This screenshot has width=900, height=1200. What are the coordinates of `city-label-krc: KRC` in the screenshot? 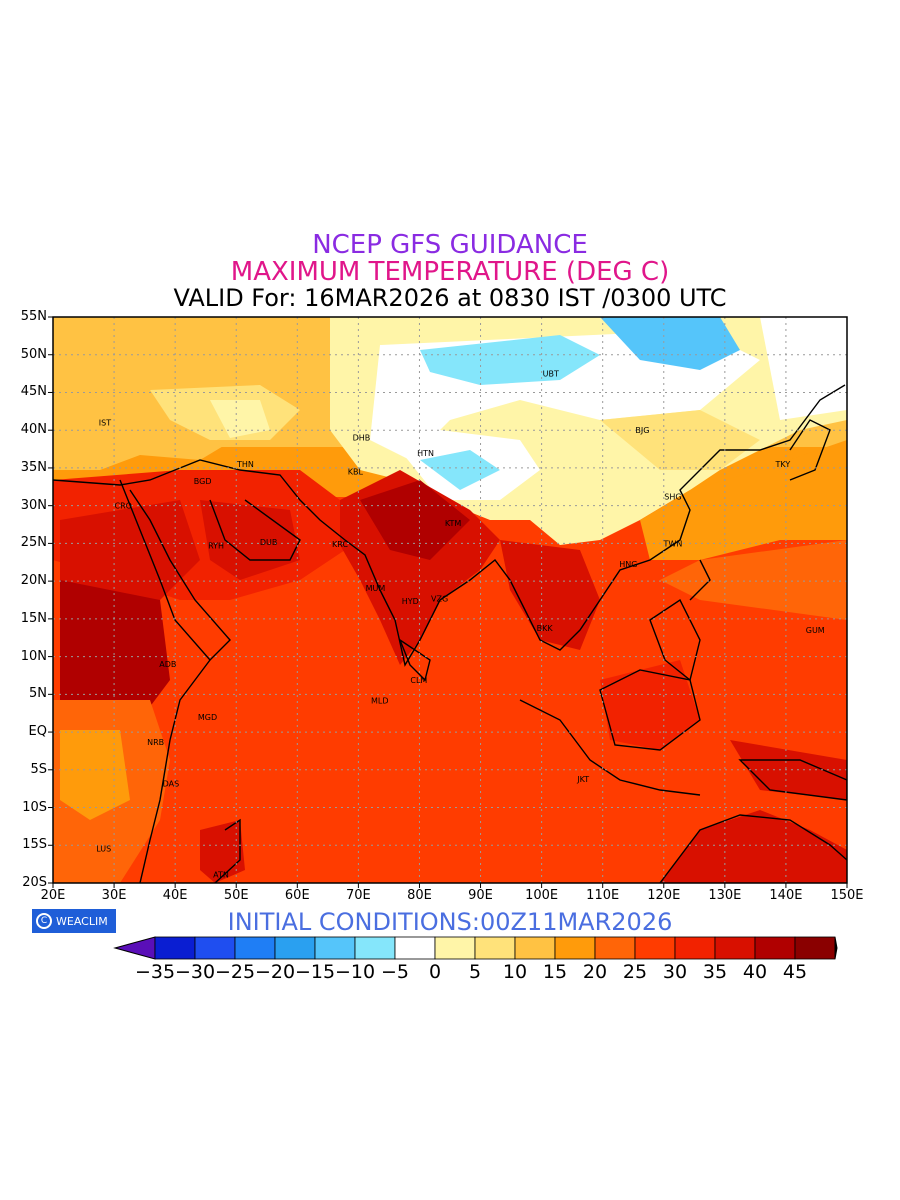 It's located at (340, 544).